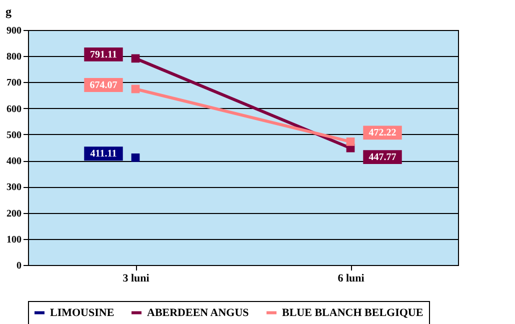  Describe the element at coordinates (14, 83) in the screenshot. I see `y-tick-label: 700` at that location.